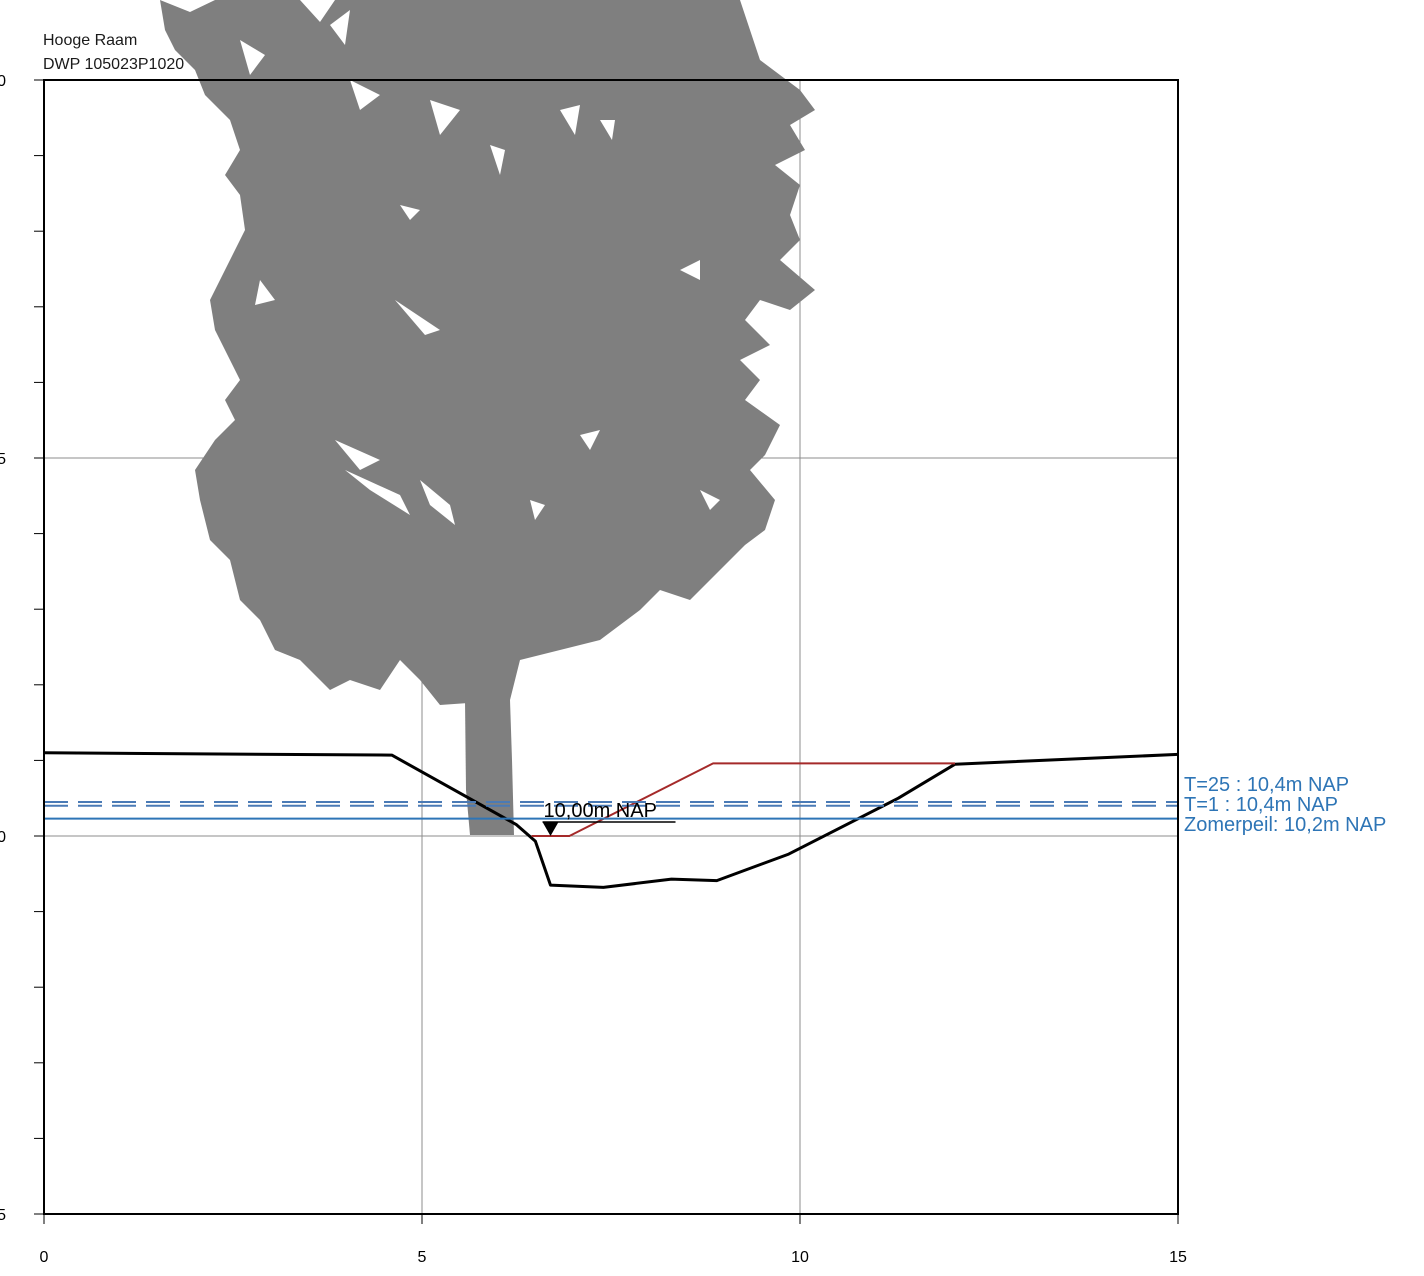 The image size is (1424, 1276). I want to click on water-level-label: T=25 : 10,4m NAP, so click(1266, 785).